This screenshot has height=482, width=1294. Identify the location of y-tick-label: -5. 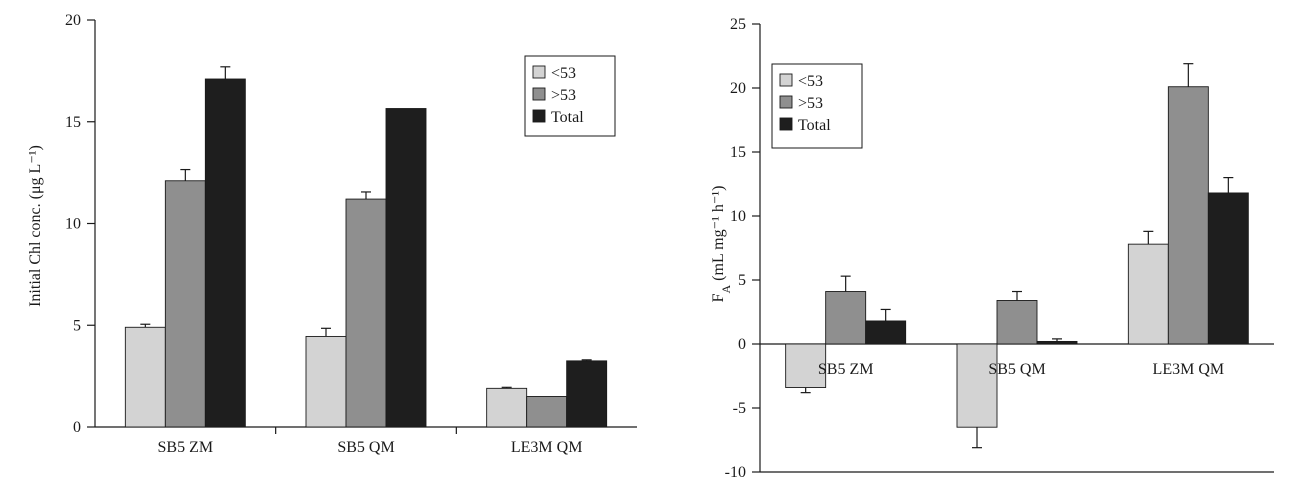
(739, 408).